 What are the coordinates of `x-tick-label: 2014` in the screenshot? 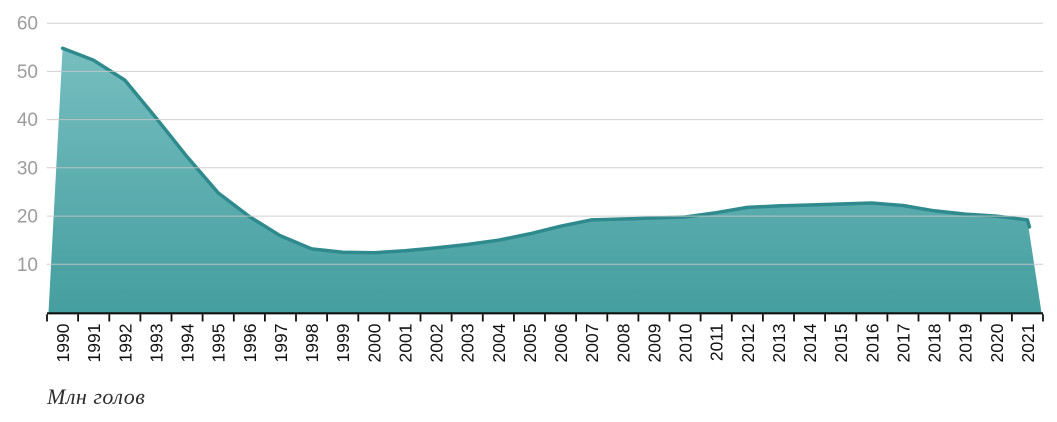 It's located at (810, 342).